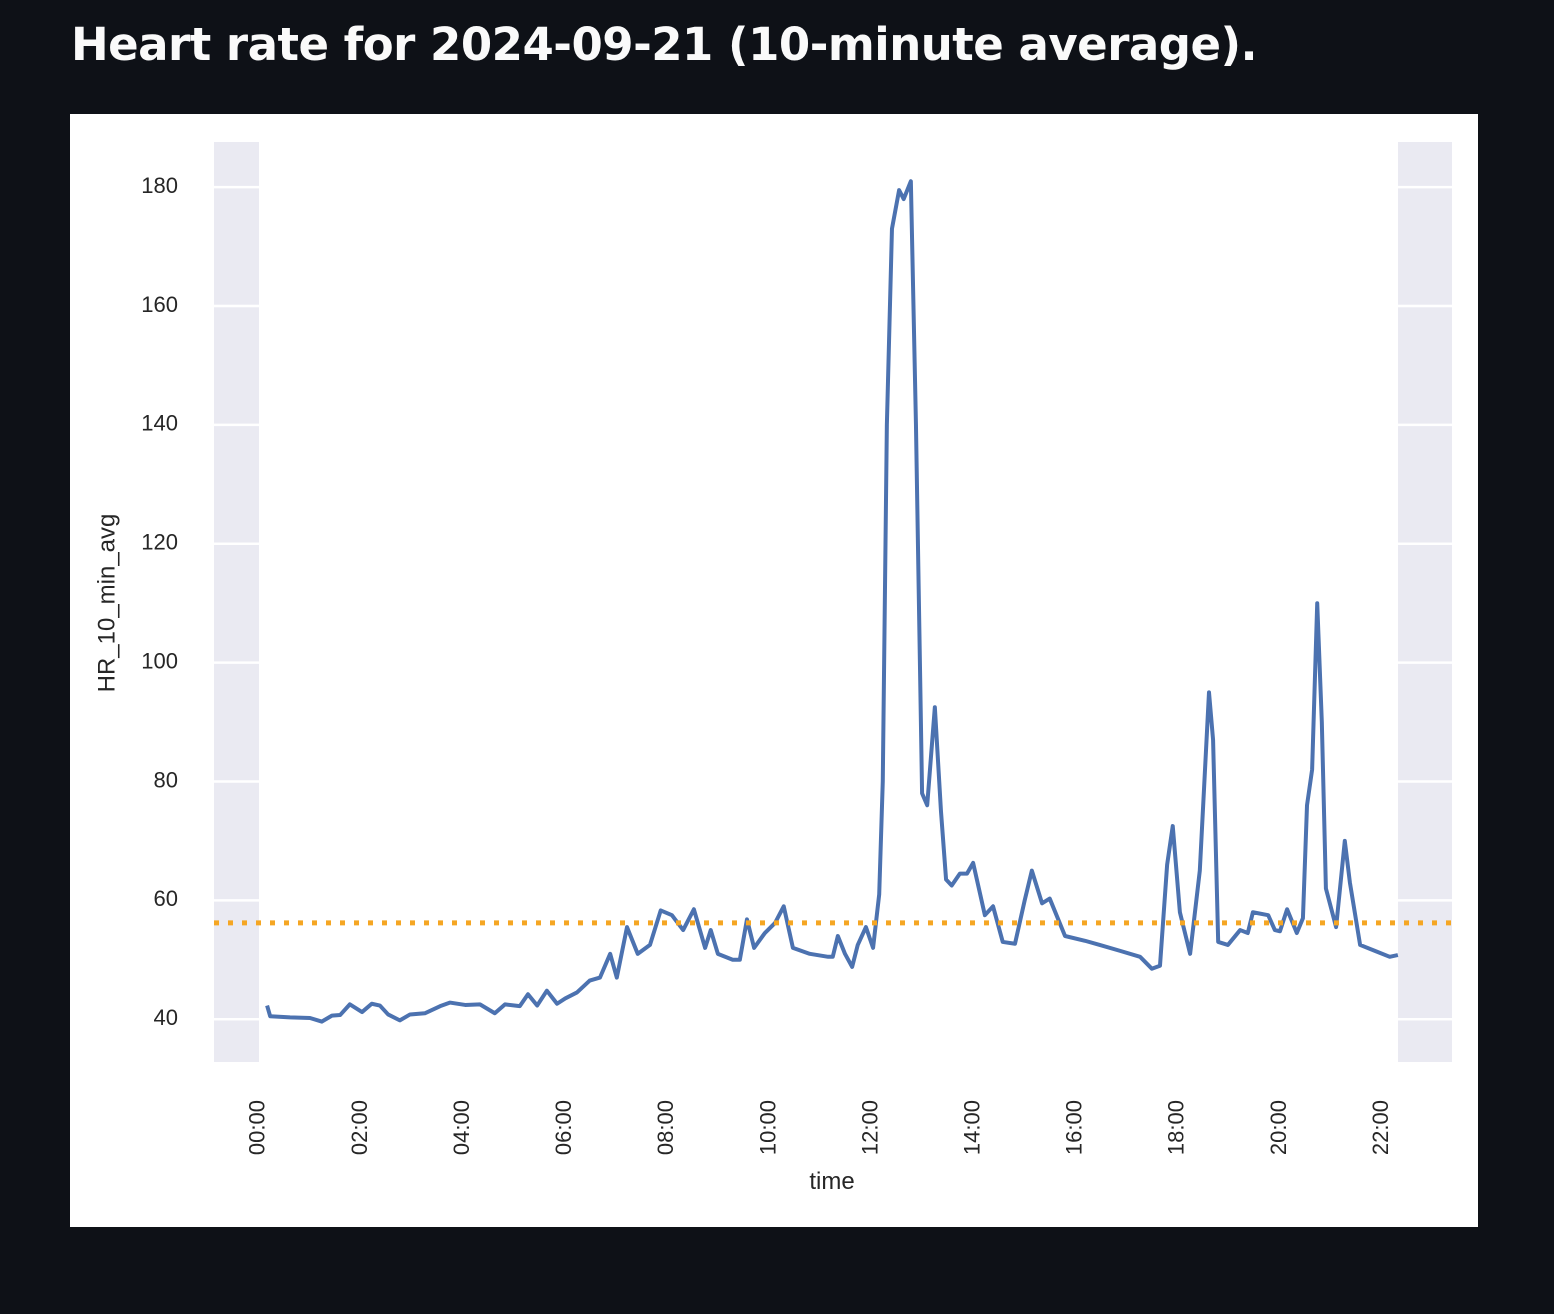 The width and height of the screenshot is (1554, 1314). What do you see at coordinates (563, 1127) in the screenshot?
I see `x-tick-label: 06:00` at bounding box center [563, 1127].